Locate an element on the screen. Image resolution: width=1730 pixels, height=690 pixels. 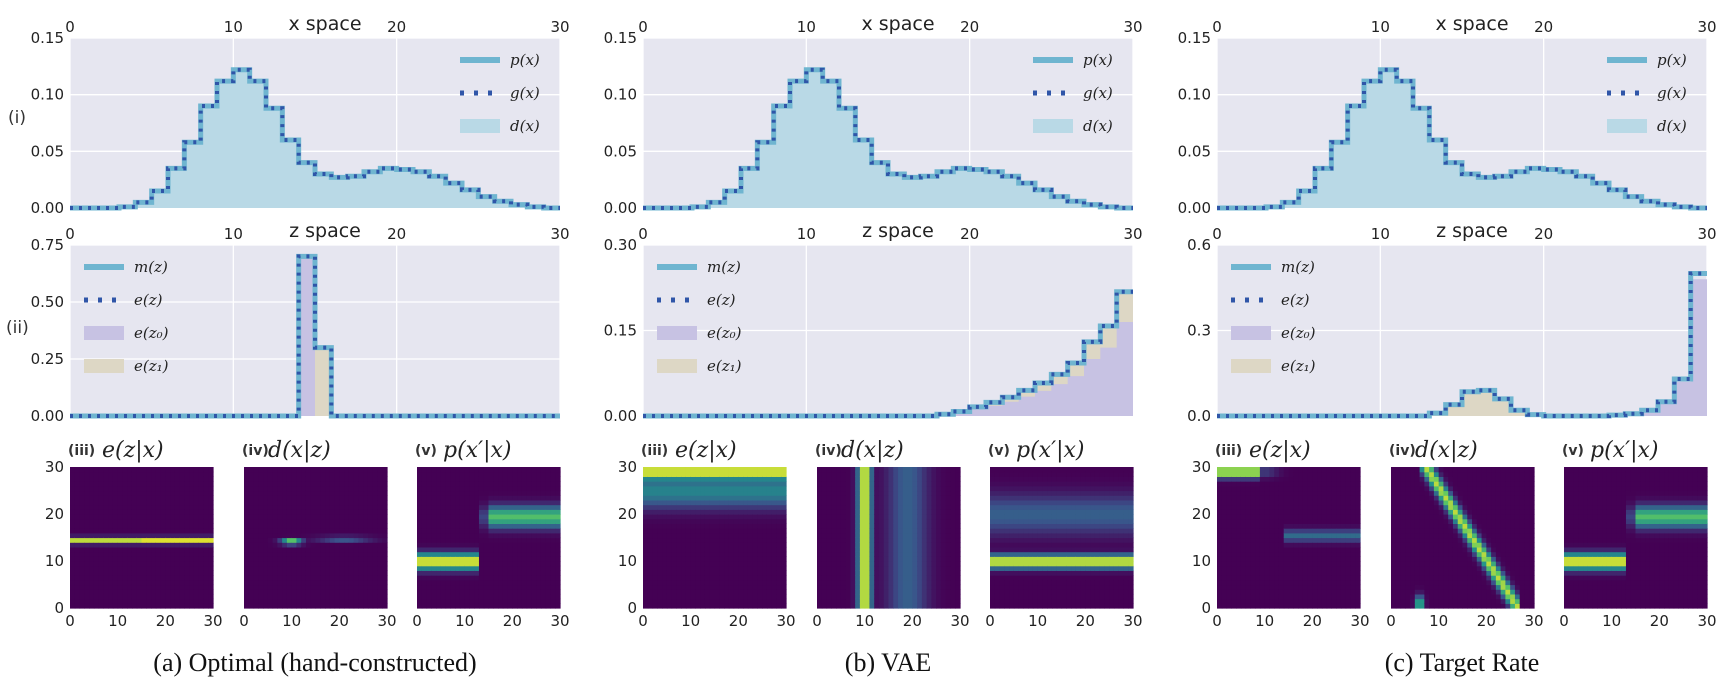
legend-label: e(z) is located at coordinates (721, 300).